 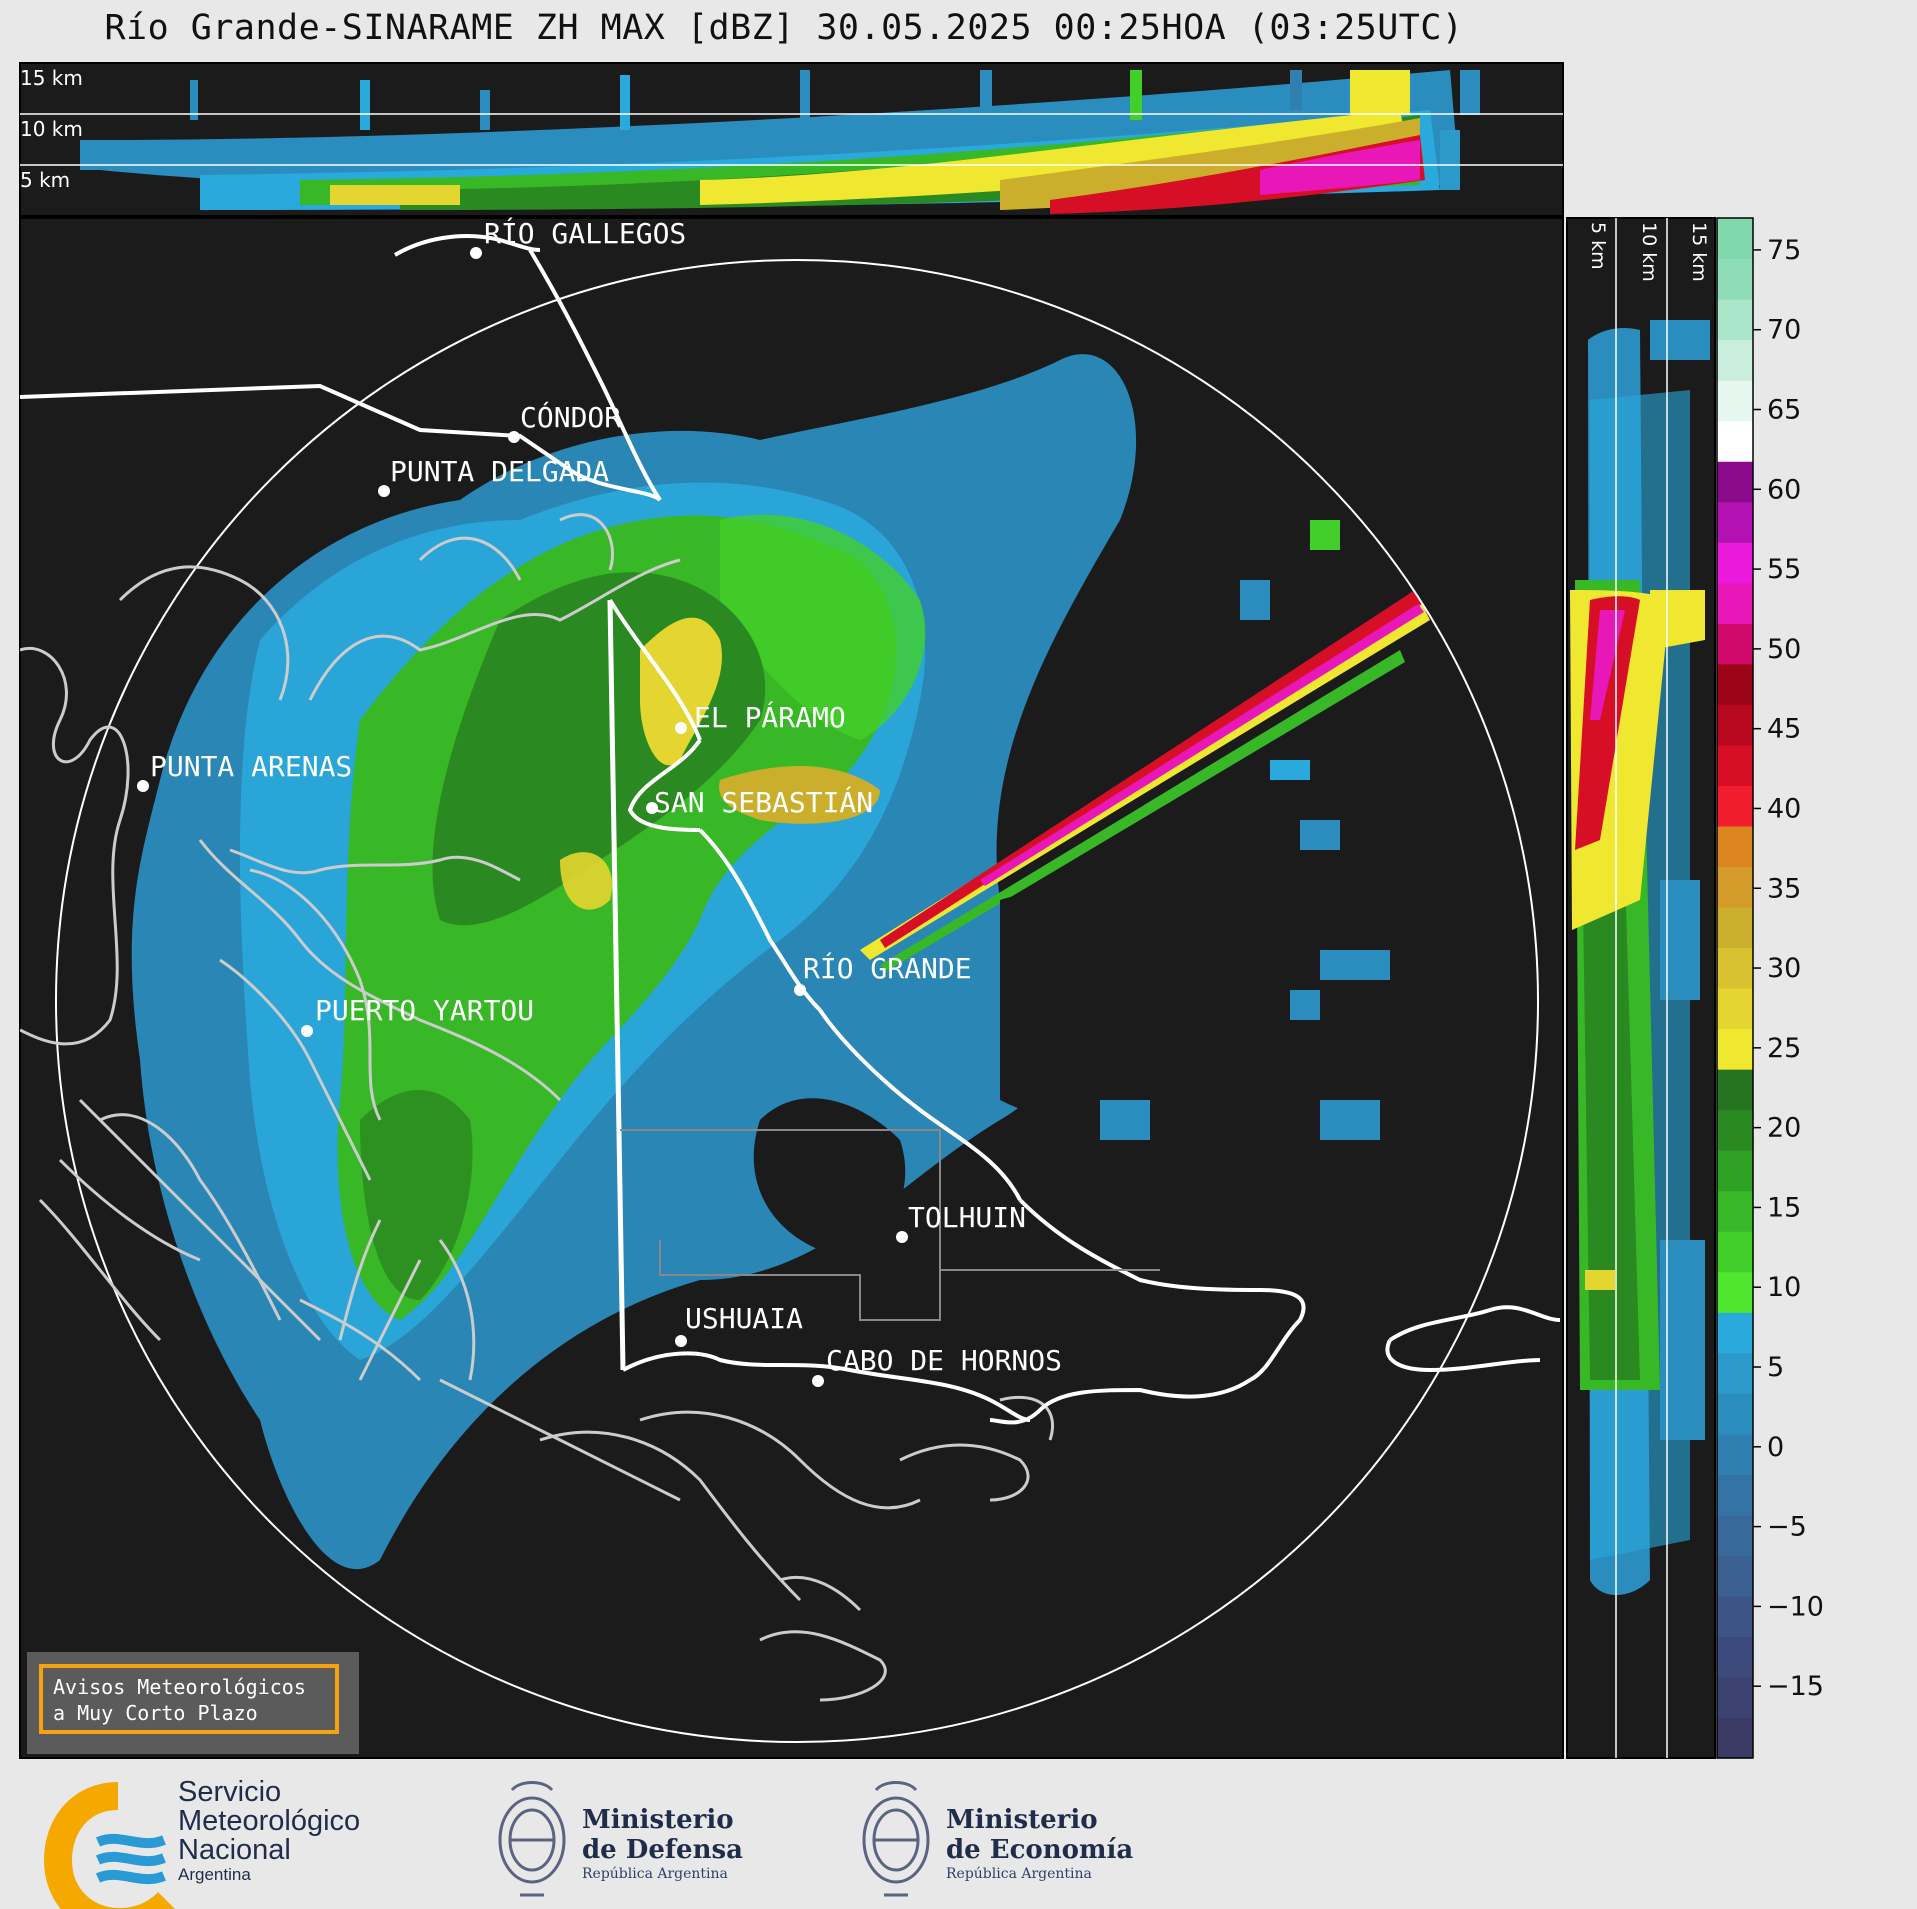 What do you see at coordinates (770, 717) in the screenshot?
I see `city-label-el-paramo: EL PÁRAMO` at bounding box center [770, 717].